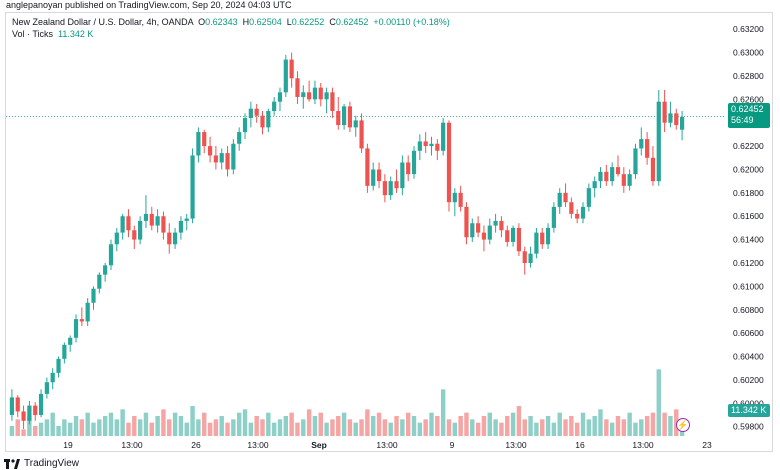  What do you see at coordinates (202, 22) in the screenshot?
I see `open-label: O` at bounding box center [202, 22].